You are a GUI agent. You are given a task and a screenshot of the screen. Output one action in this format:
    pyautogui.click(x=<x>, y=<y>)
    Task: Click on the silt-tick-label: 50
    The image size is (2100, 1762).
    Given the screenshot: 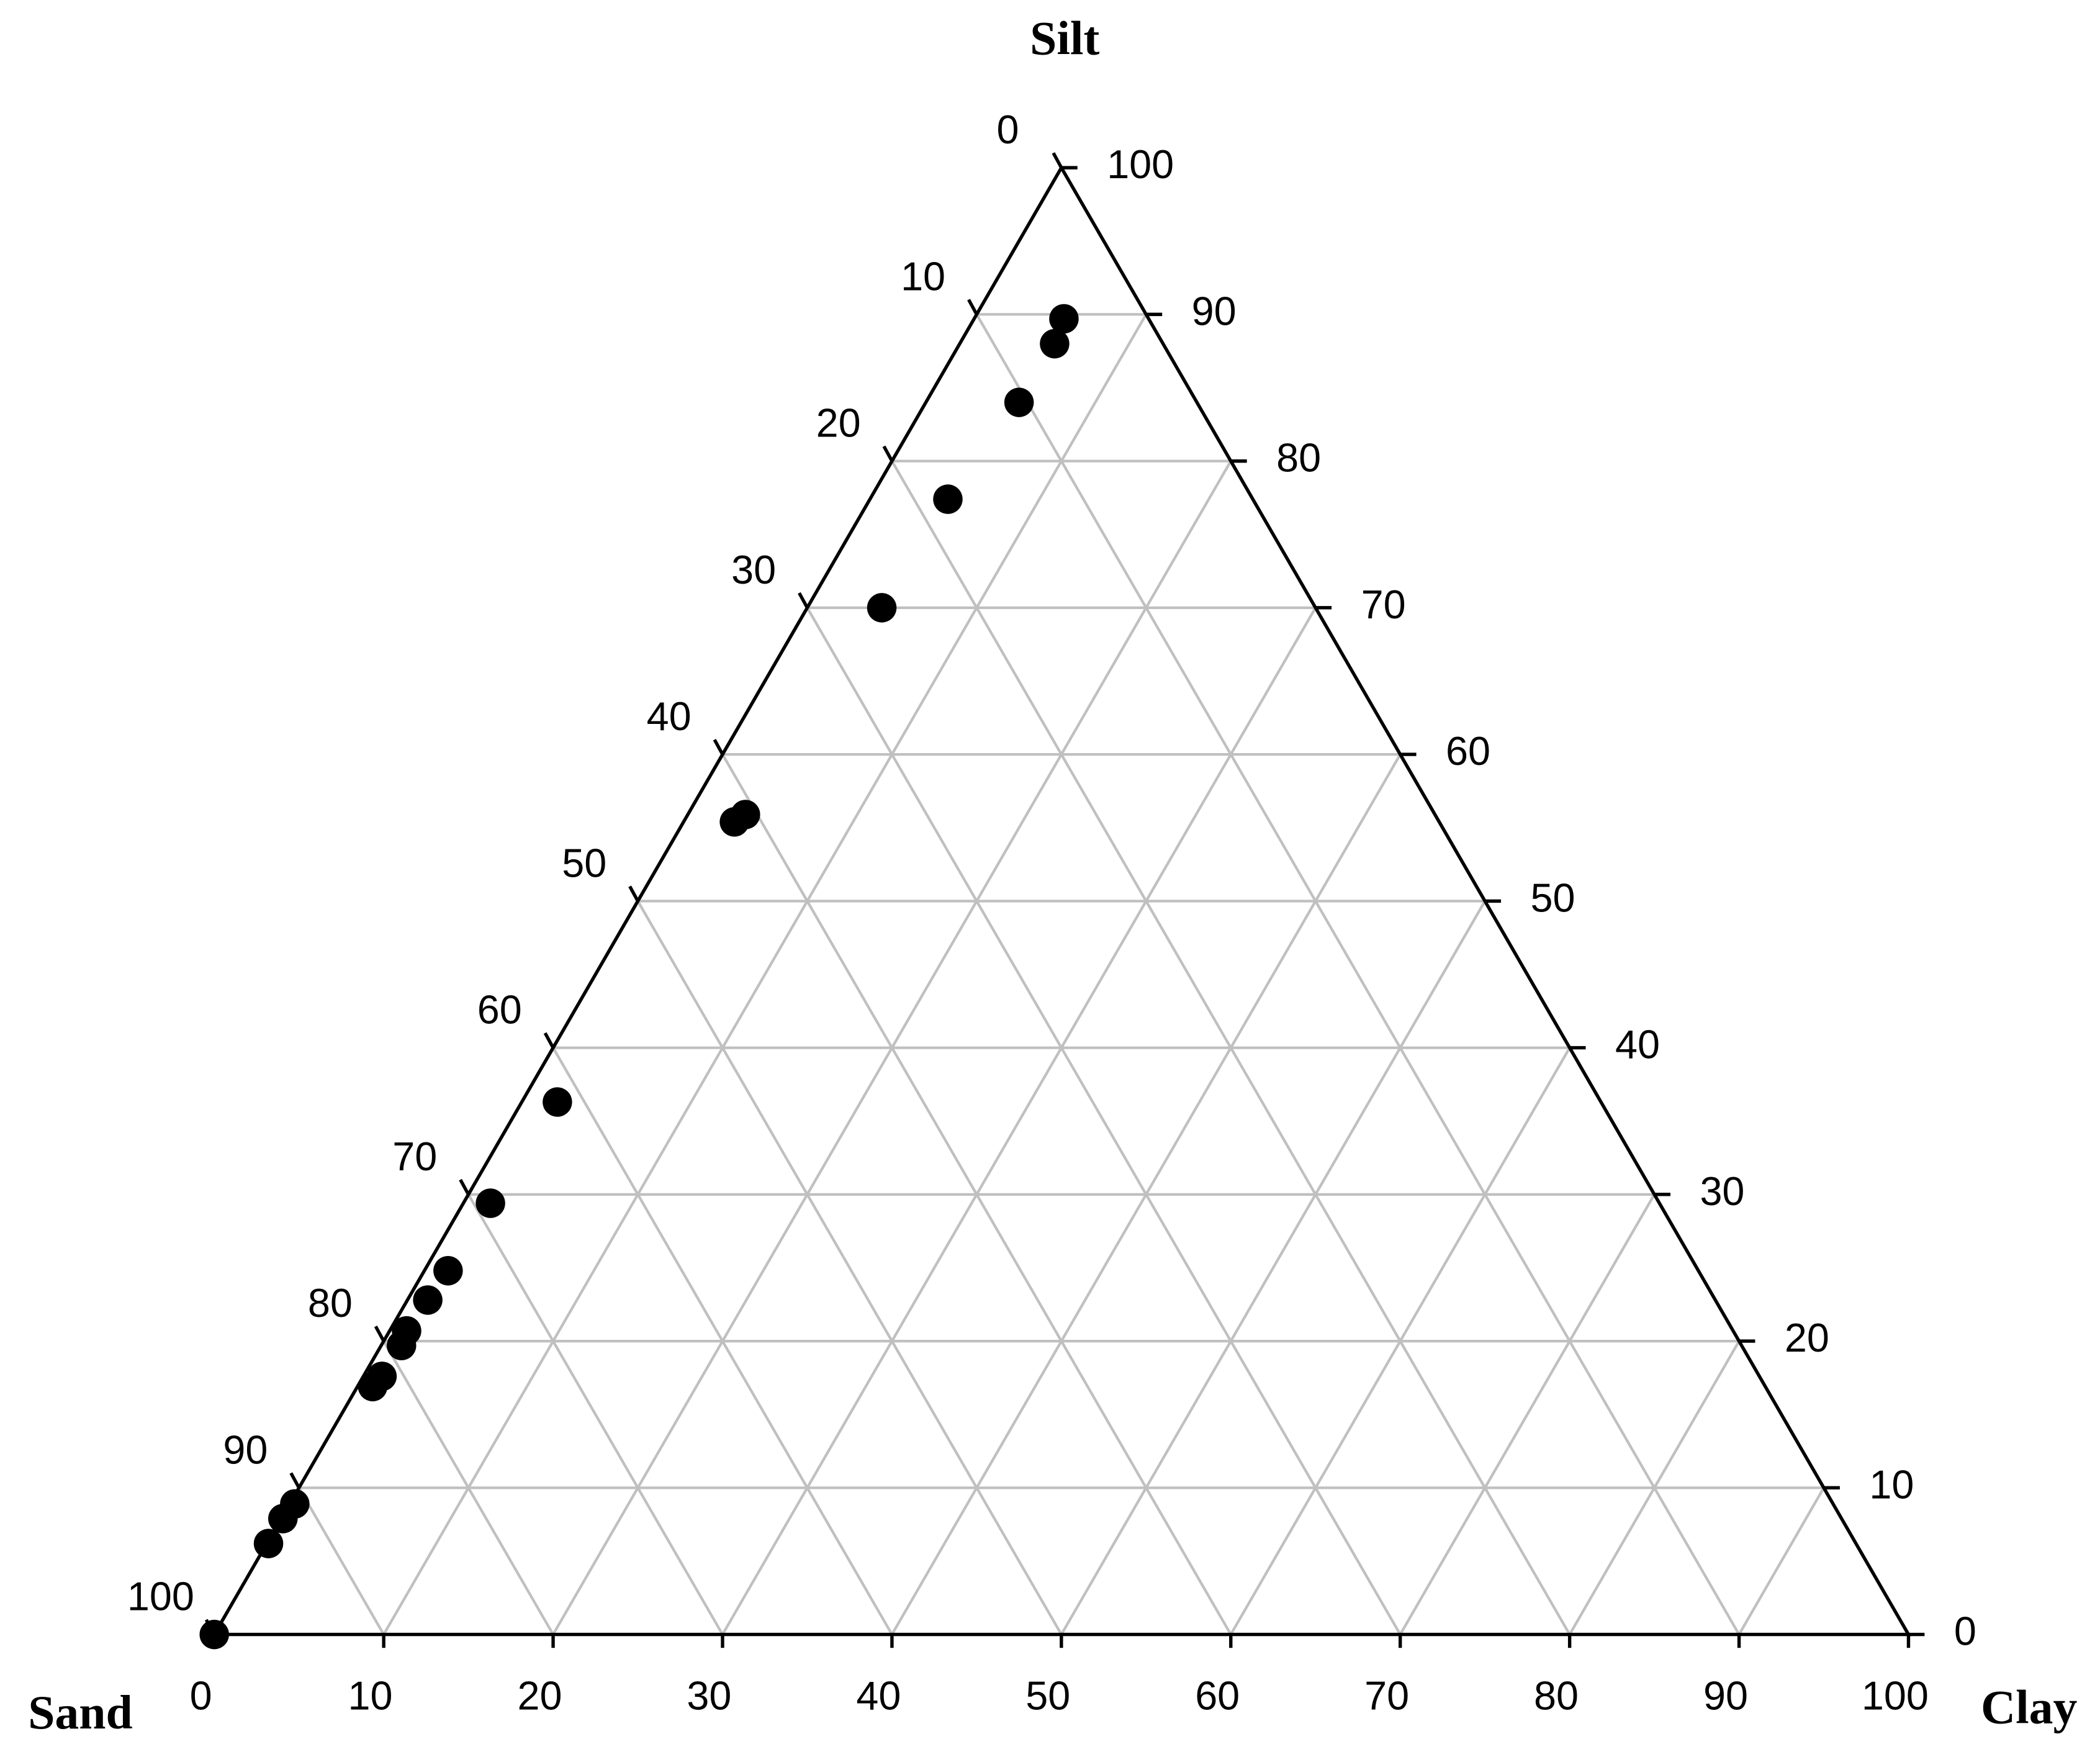 What is the action you would take?
    pyautogui.click(x=1553, y=897)
    